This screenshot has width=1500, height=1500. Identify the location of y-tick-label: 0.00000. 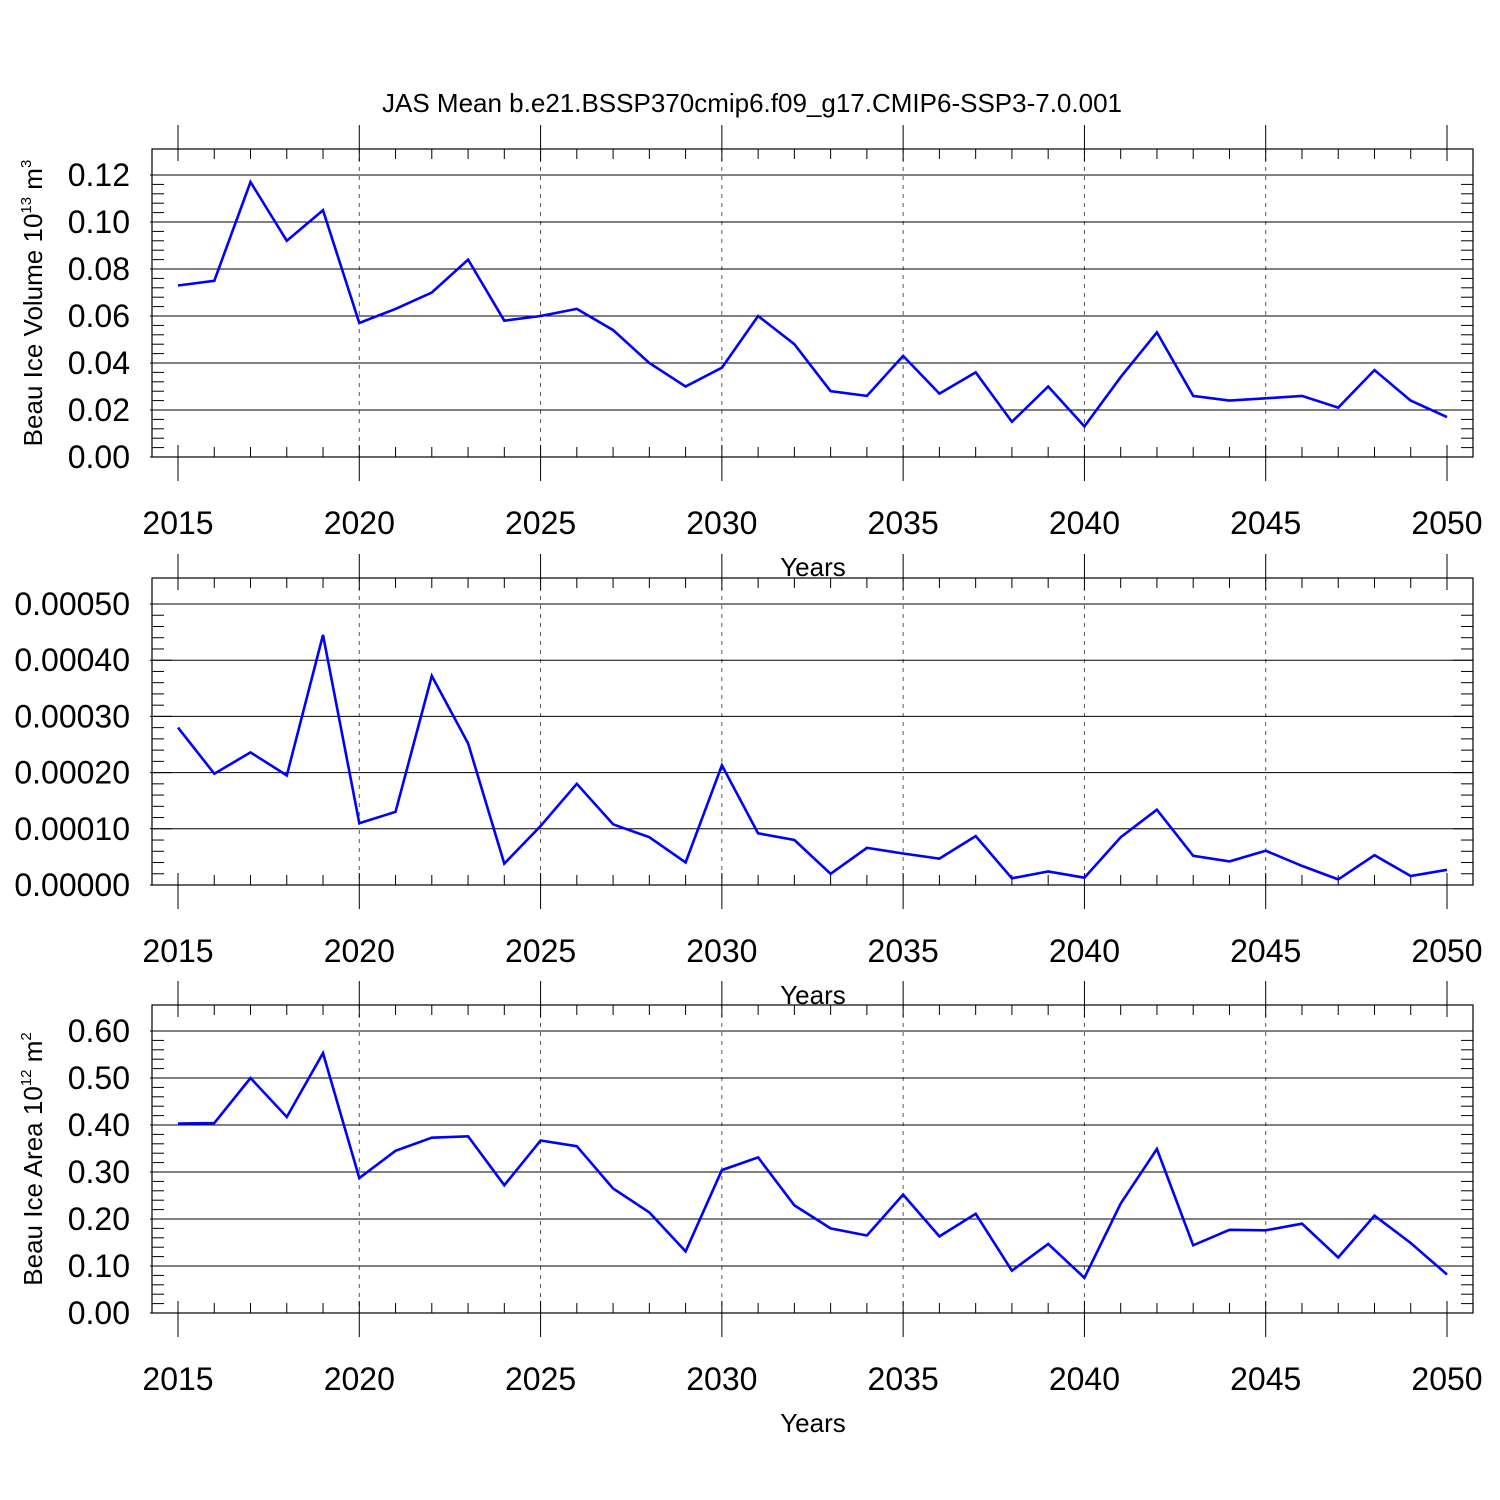
(72, 885).